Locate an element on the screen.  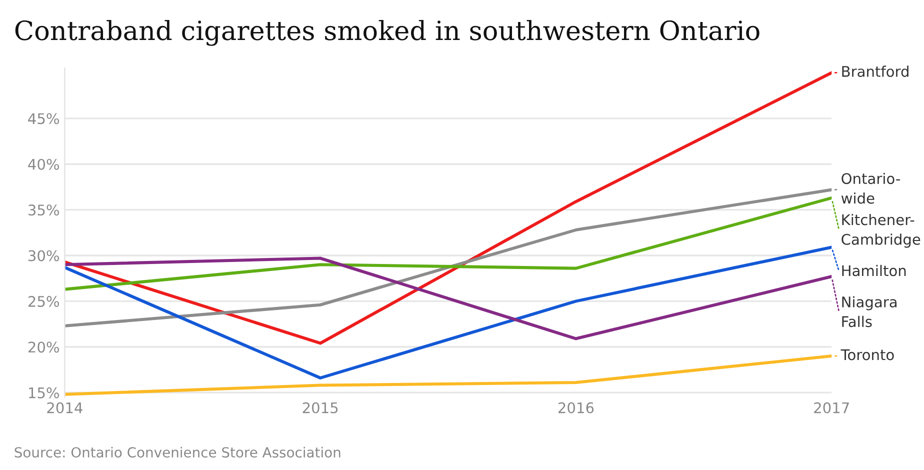
x-tick-label: 2016 is located at coordinates (576, 408).